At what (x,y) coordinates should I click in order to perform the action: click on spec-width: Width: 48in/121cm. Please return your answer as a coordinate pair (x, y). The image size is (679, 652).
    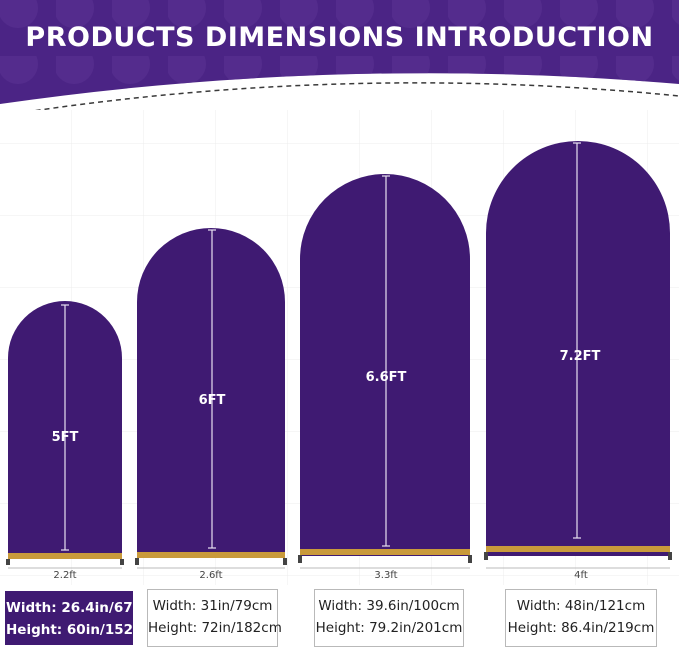
    Looking at the image, I should click on (581, 606).